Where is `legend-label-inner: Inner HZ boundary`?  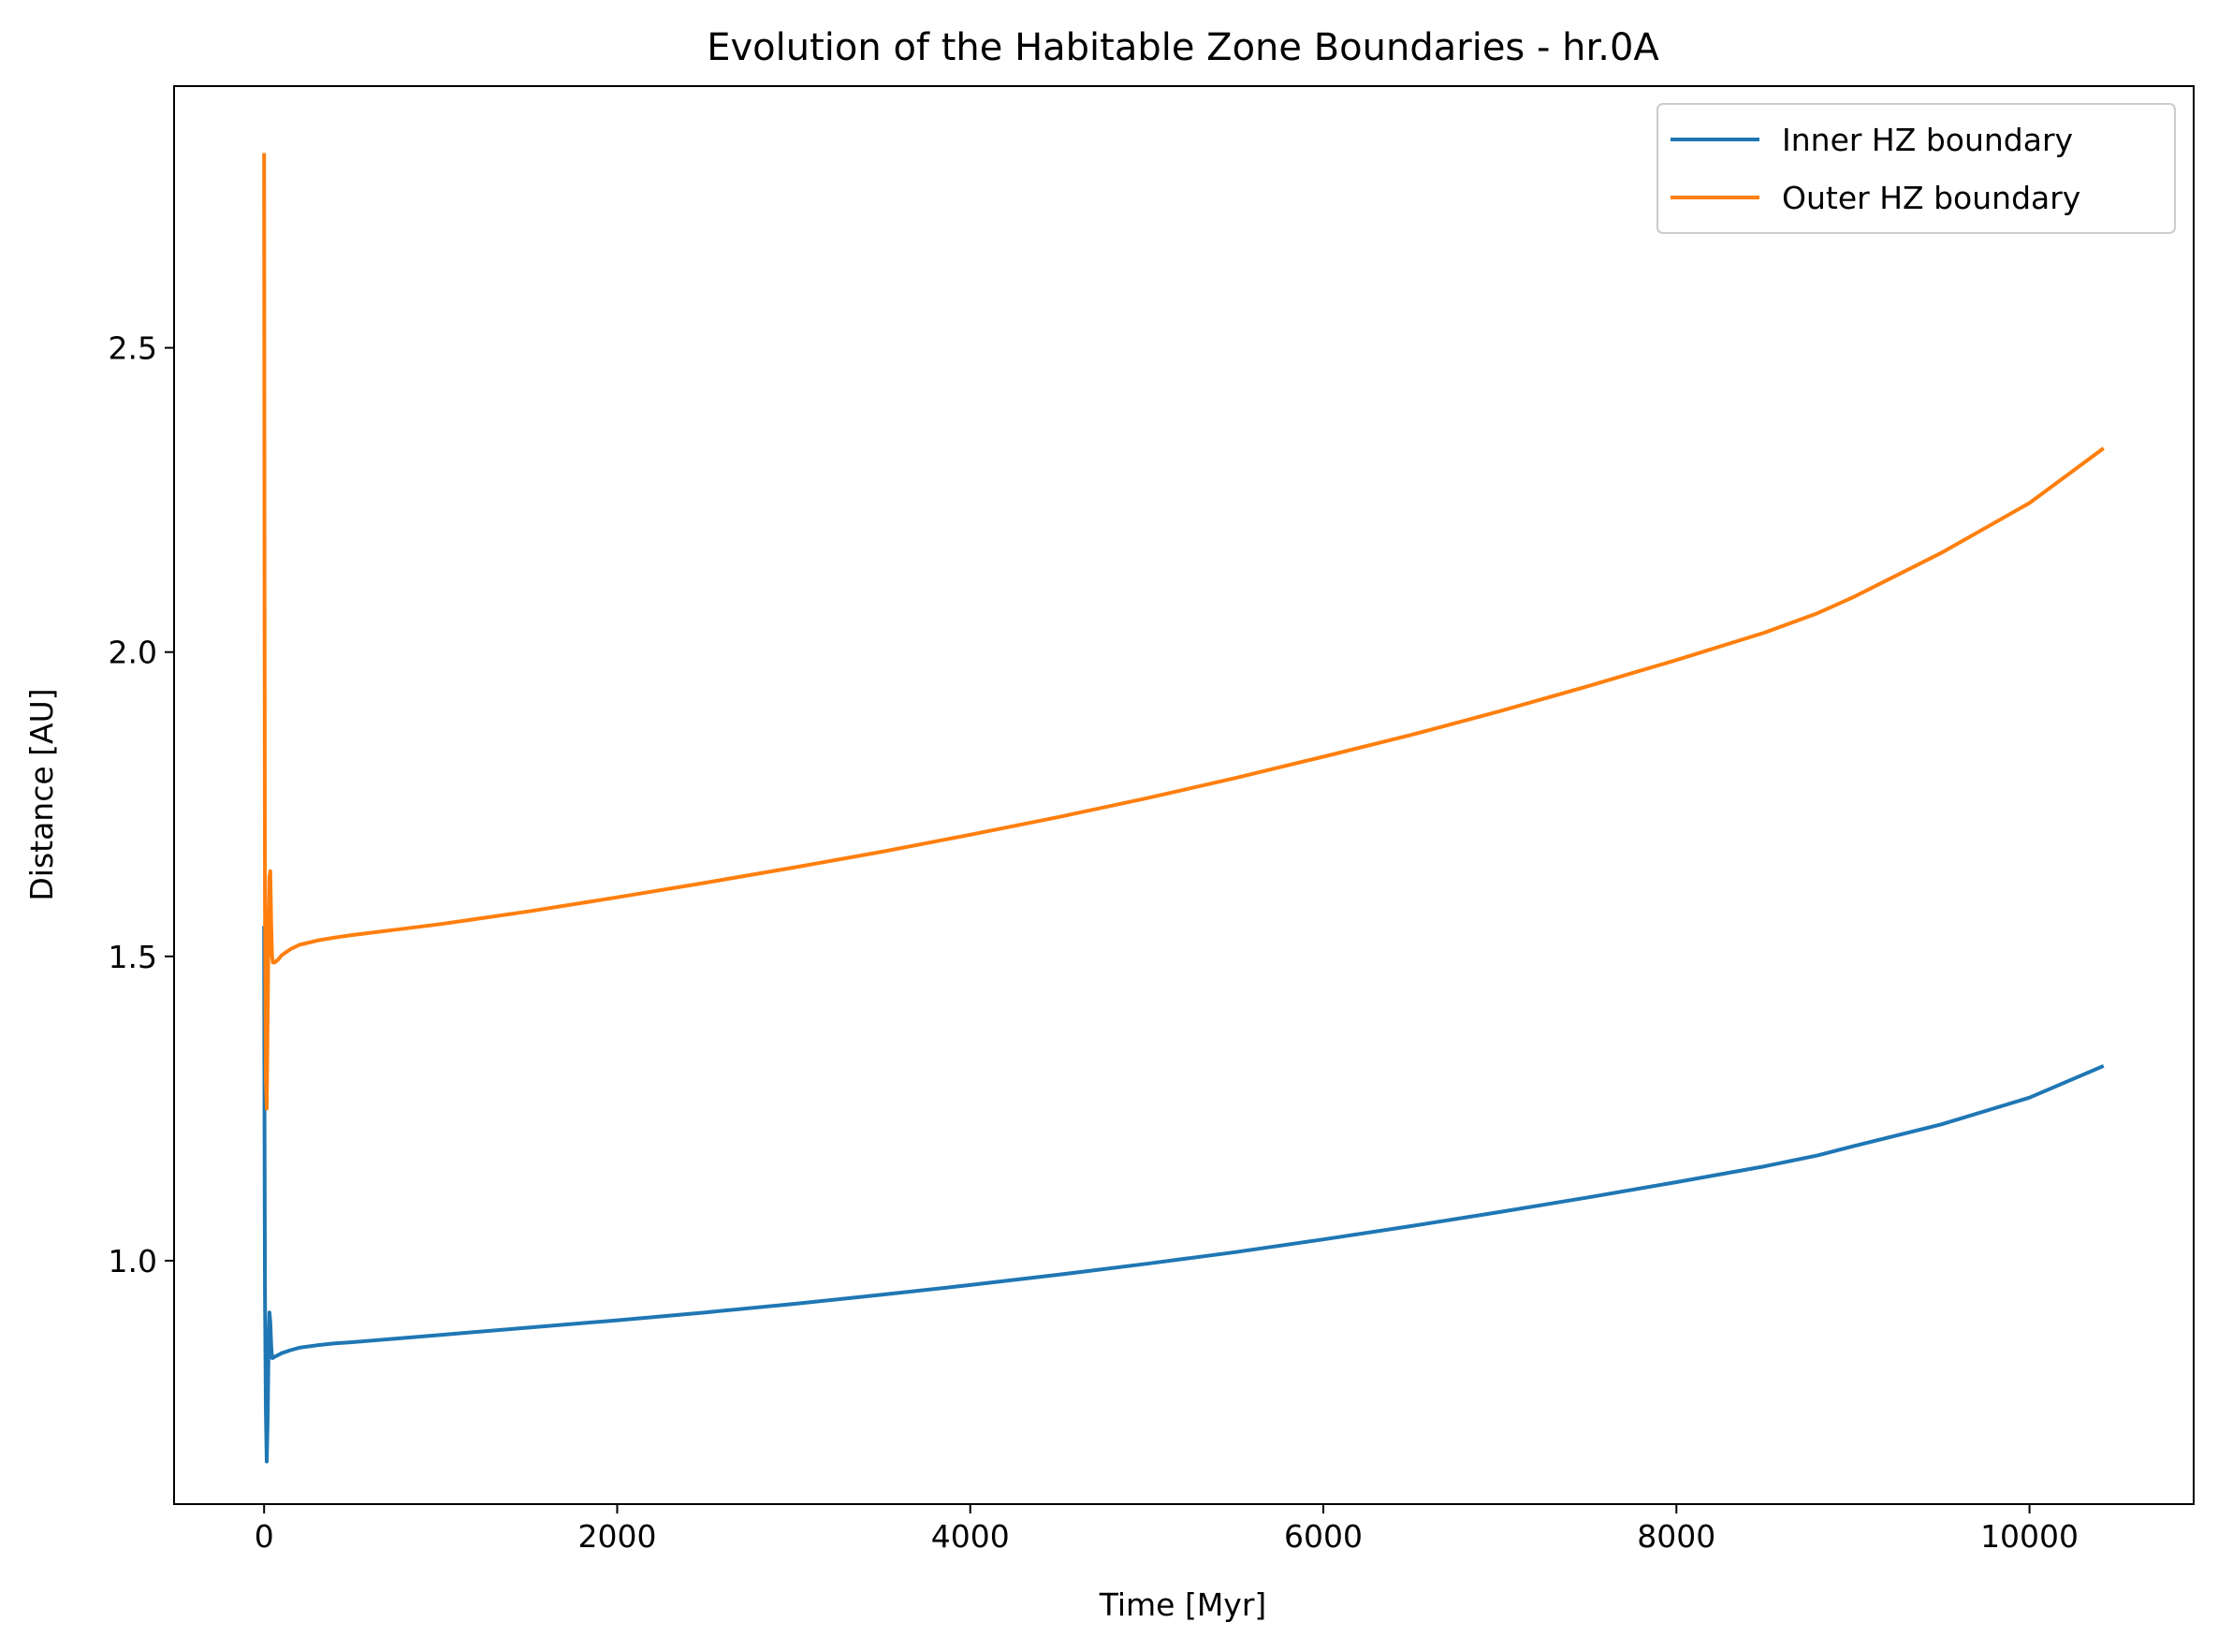 legend-label-inner: Inner HZ boundary is located at coordinates (1928, 140).